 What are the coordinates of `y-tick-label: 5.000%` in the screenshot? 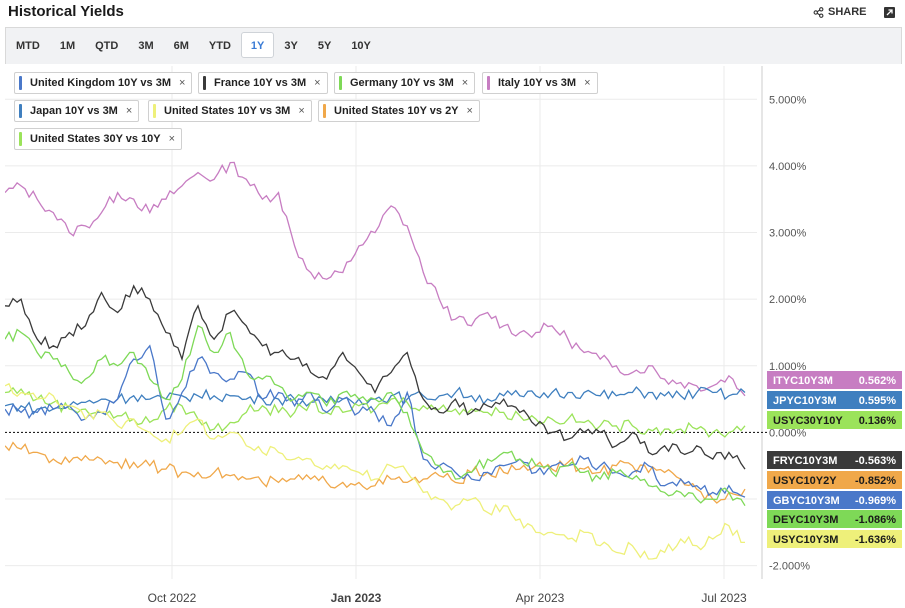 It's located at (788, 100).